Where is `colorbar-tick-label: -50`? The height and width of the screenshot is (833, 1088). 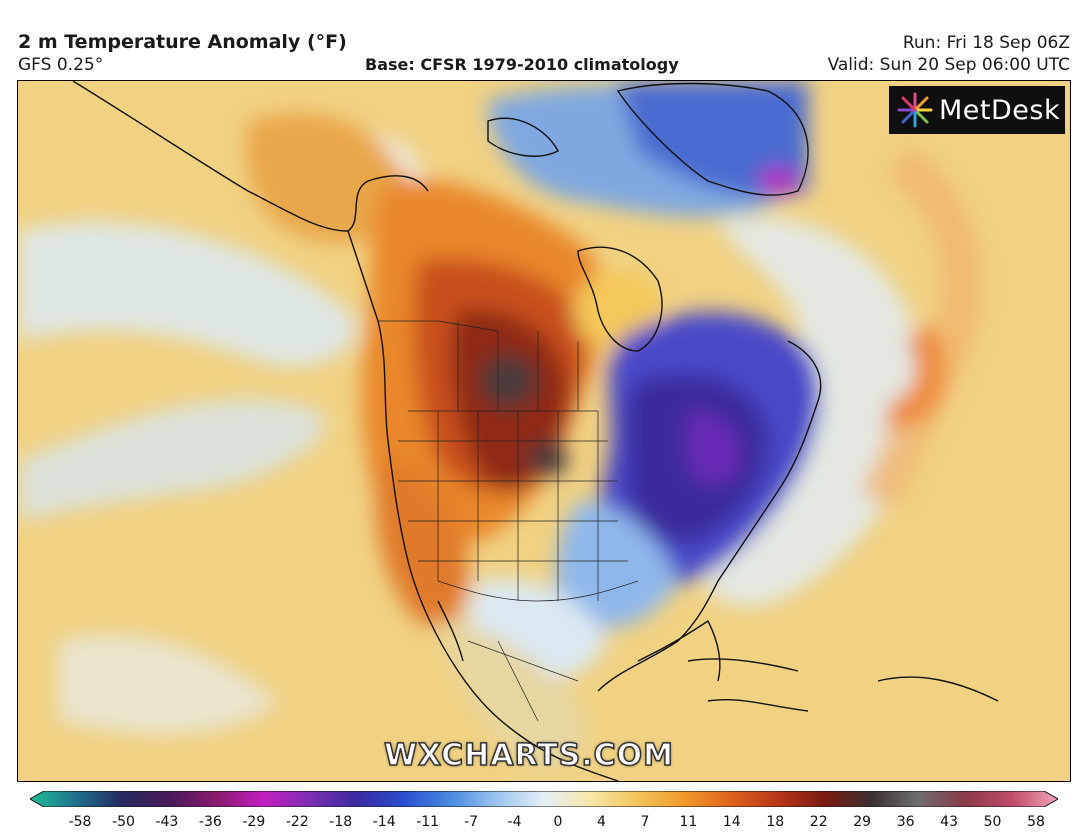
colorbar-tick-label: -50 is located at coordinates (123, 822).